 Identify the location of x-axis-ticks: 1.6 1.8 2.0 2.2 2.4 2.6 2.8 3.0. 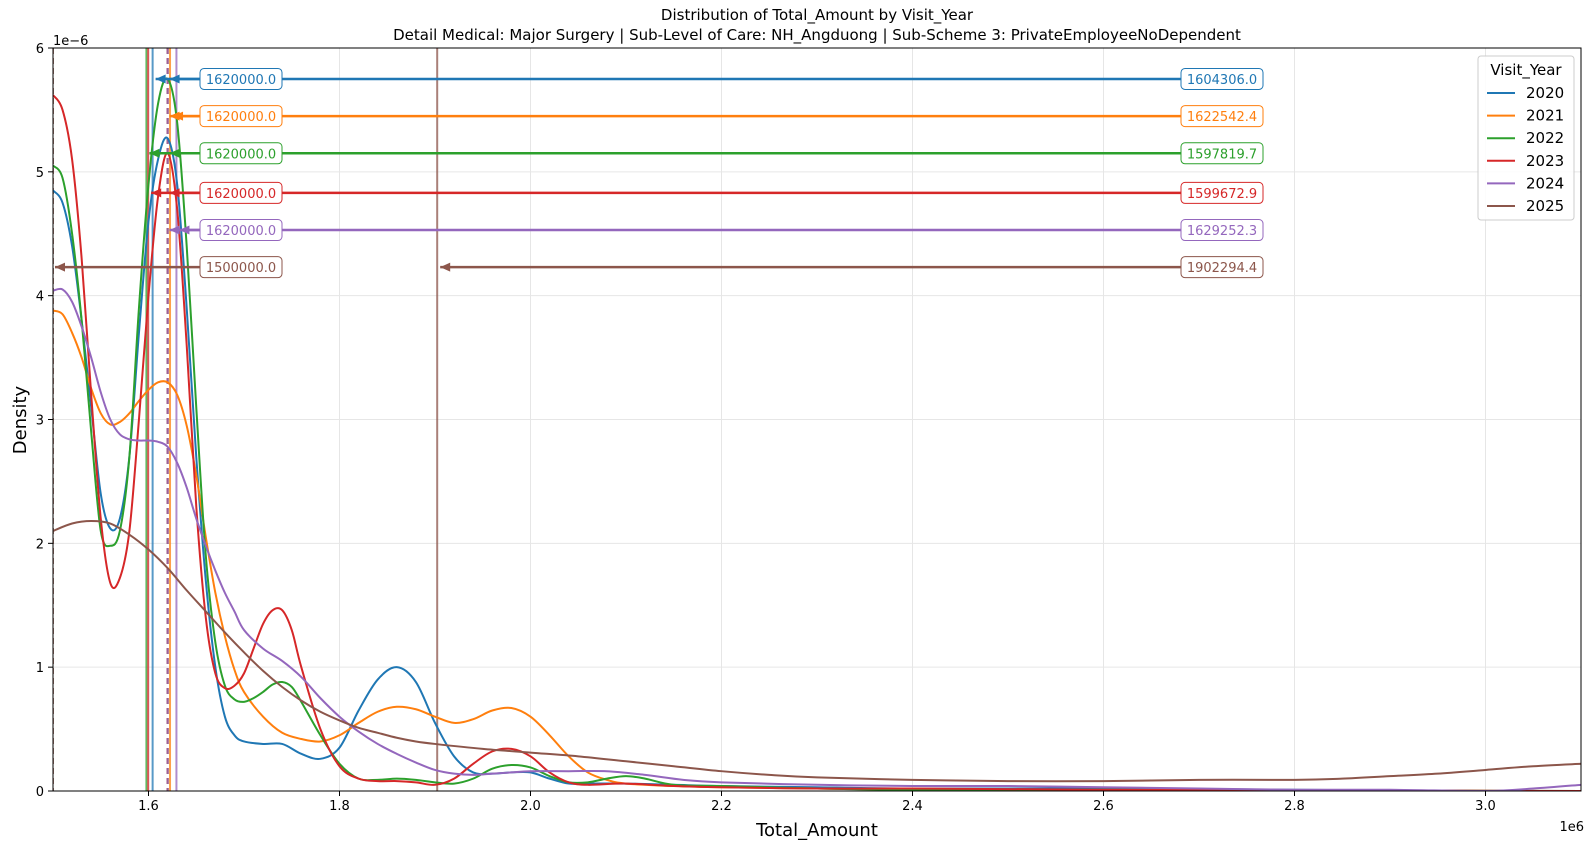
(817, 802).